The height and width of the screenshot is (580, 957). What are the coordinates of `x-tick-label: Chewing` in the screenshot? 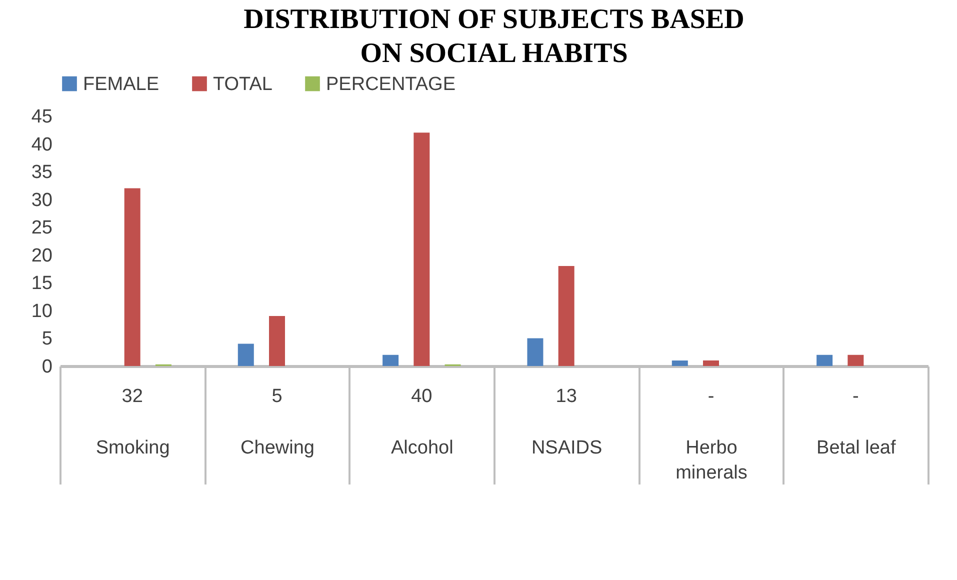 It's located at (277, 448).